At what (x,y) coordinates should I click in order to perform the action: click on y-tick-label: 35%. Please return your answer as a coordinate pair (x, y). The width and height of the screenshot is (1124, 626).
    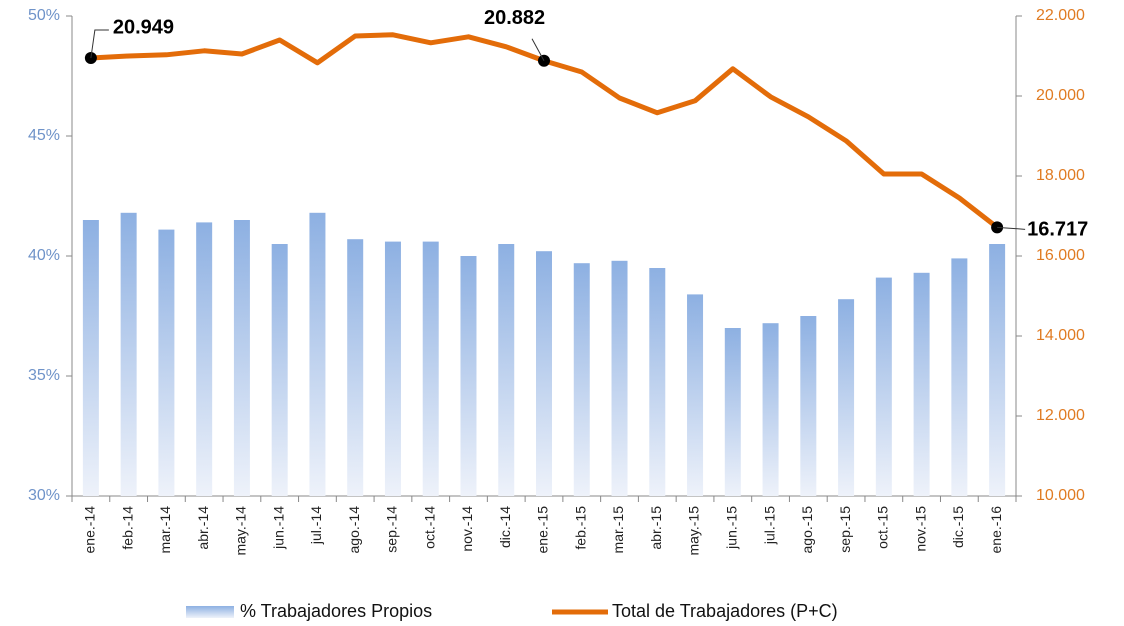
    Looking at the image, I should click on (44, 375).